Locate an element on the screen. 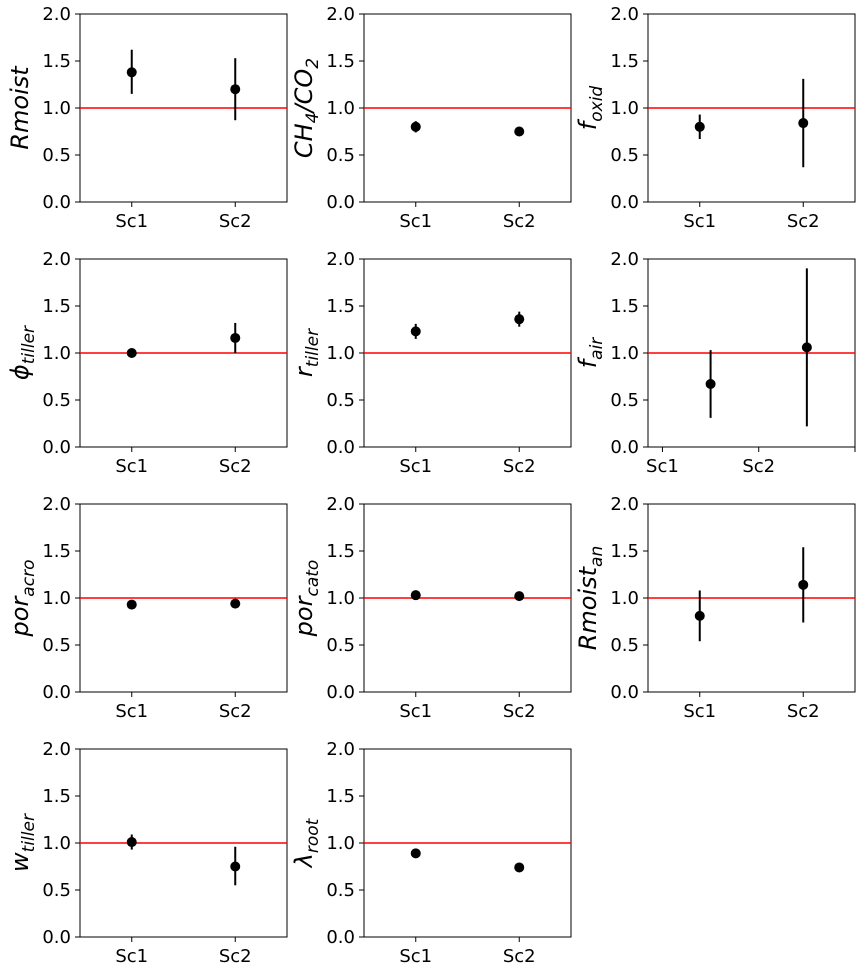 This screenshot has height=969, width=865. ylabel-main: r is located at coordinates (304, 371).